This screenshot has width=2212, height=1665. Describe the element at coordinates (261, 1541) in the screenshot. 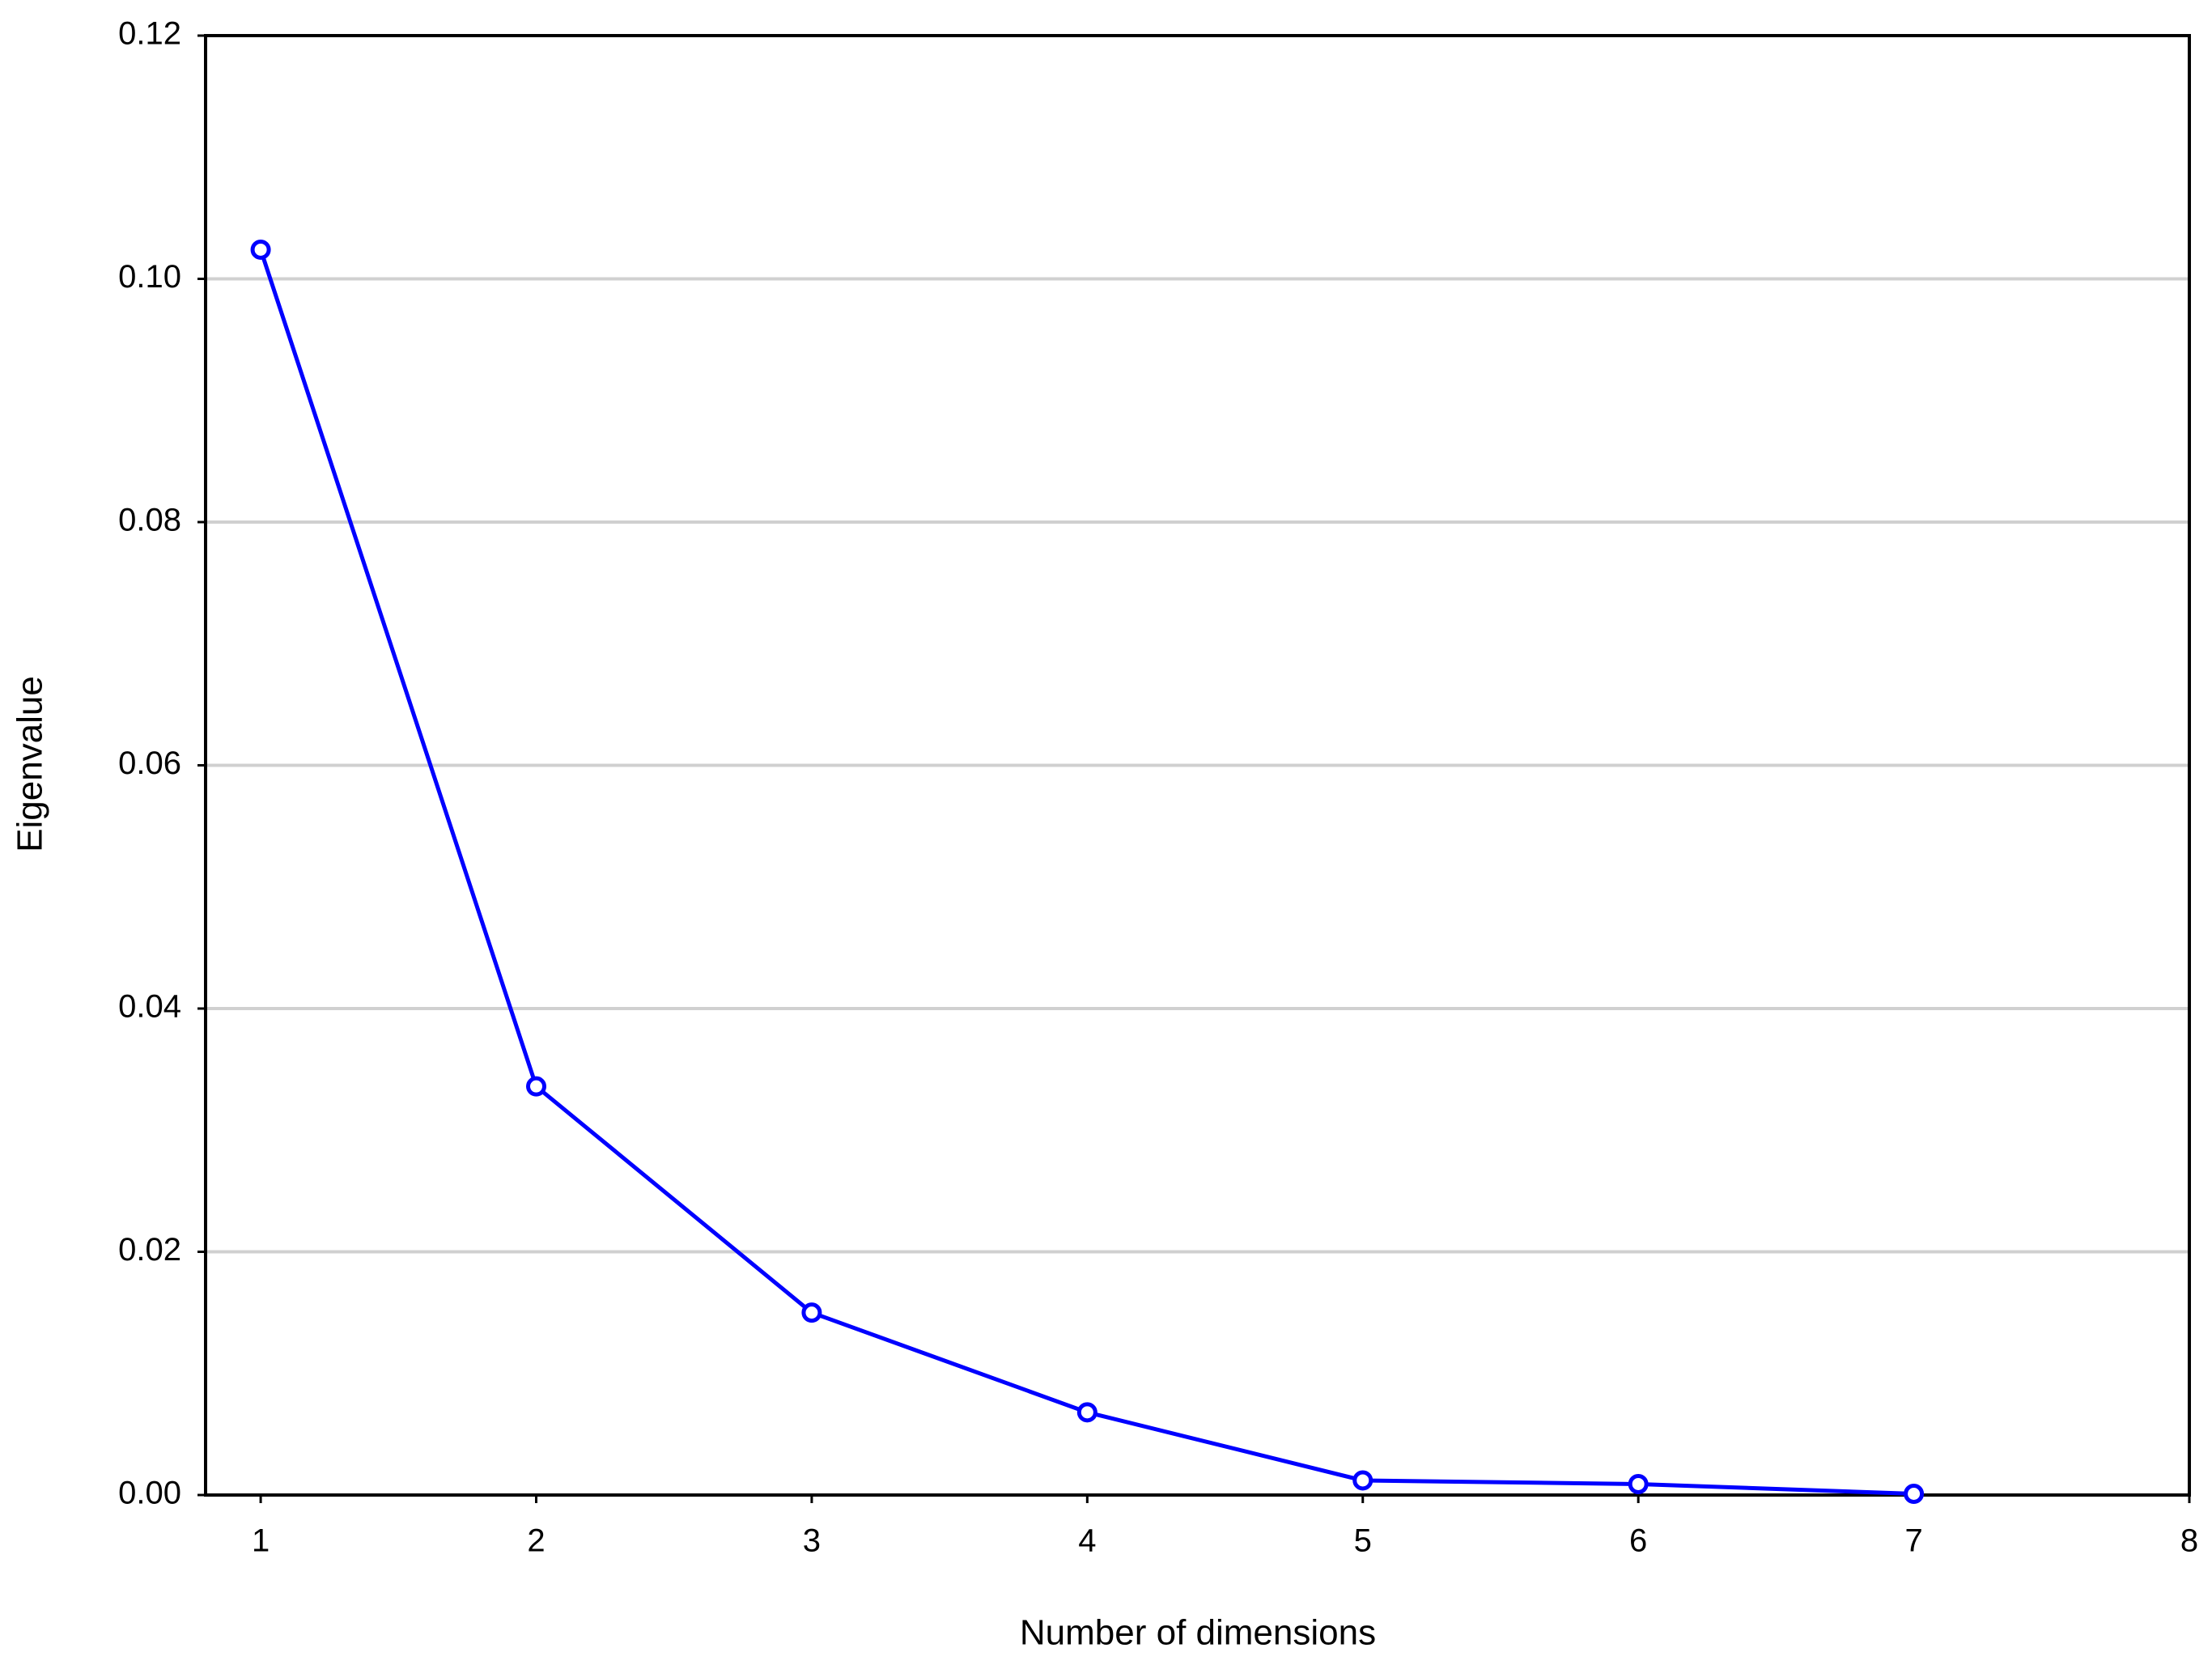

I see `x-tick-label: 1` at that location.